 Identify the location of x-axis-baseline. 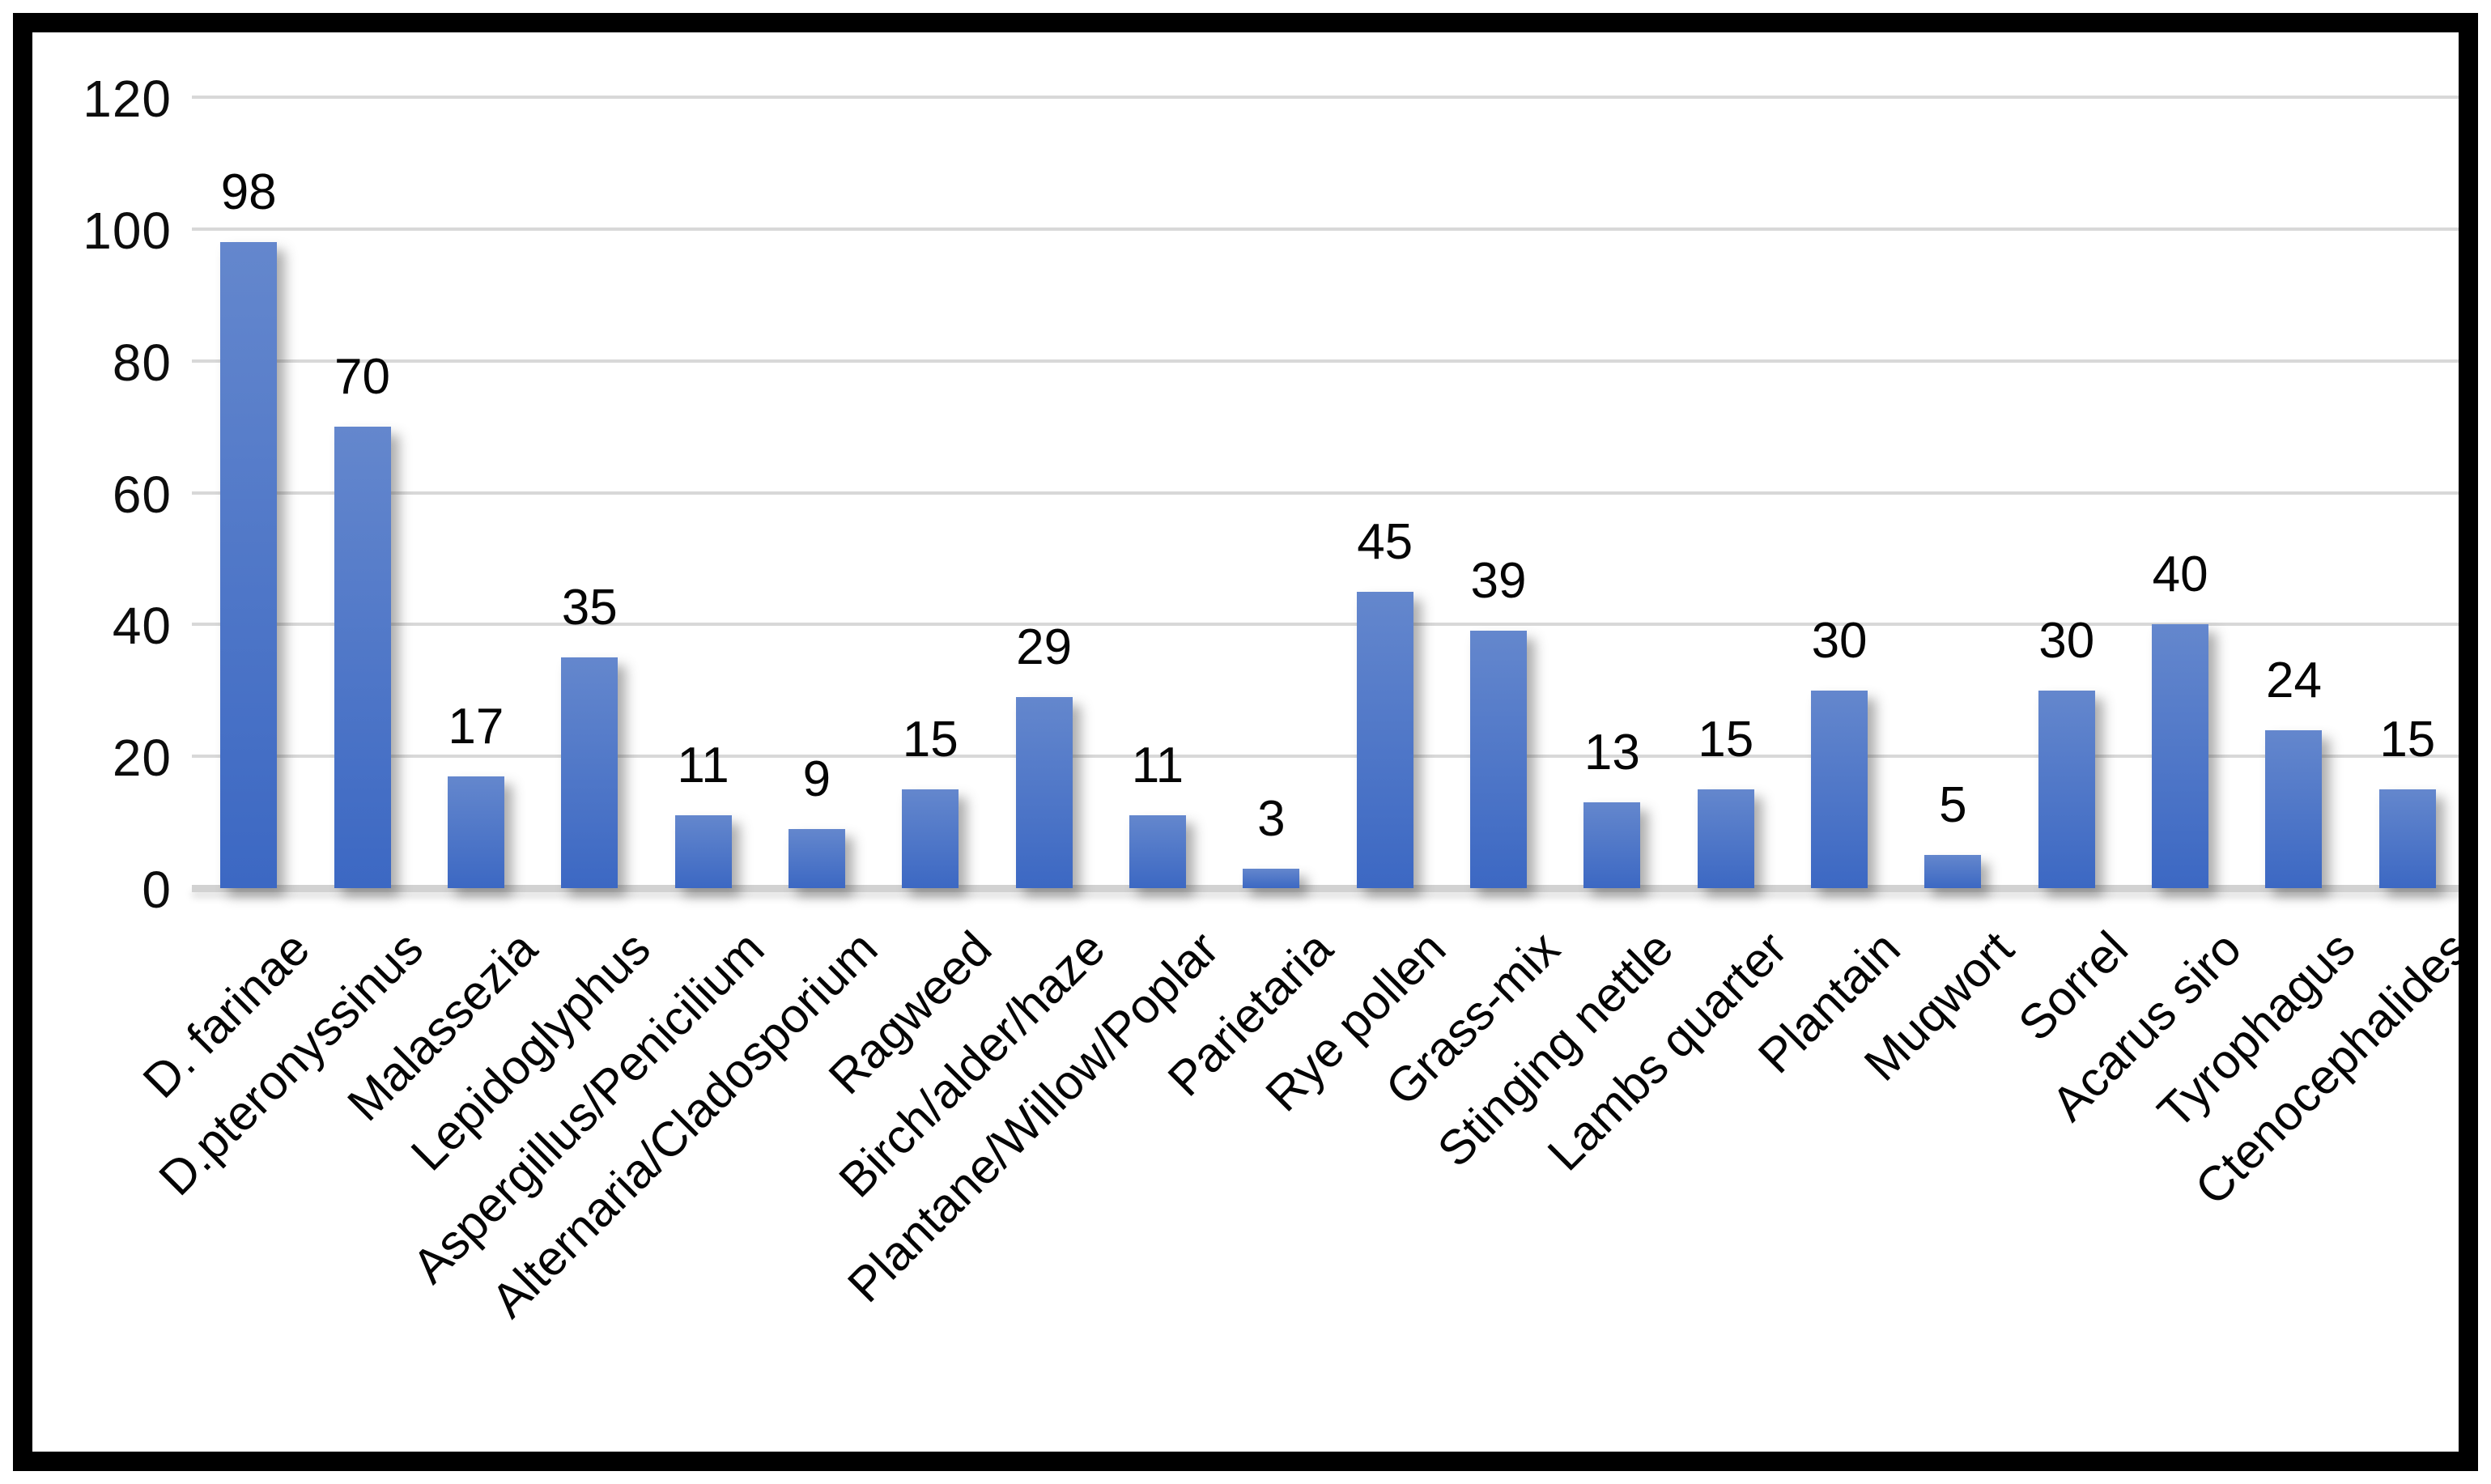
(1328, 888).